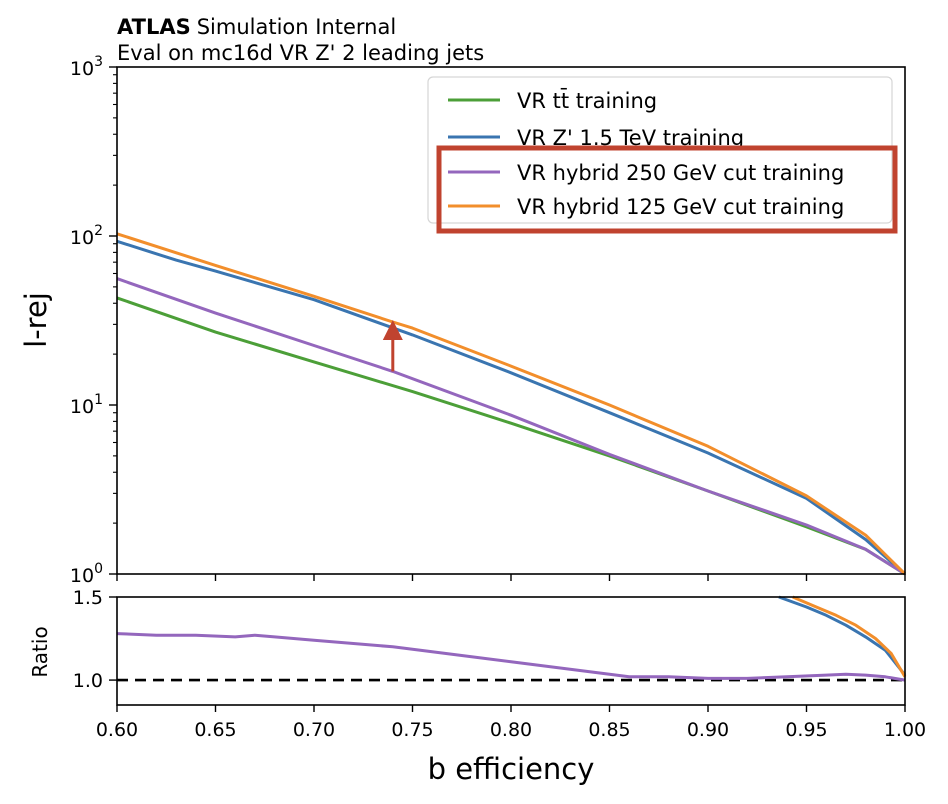  I want to click on annotations, so click(392, 345).